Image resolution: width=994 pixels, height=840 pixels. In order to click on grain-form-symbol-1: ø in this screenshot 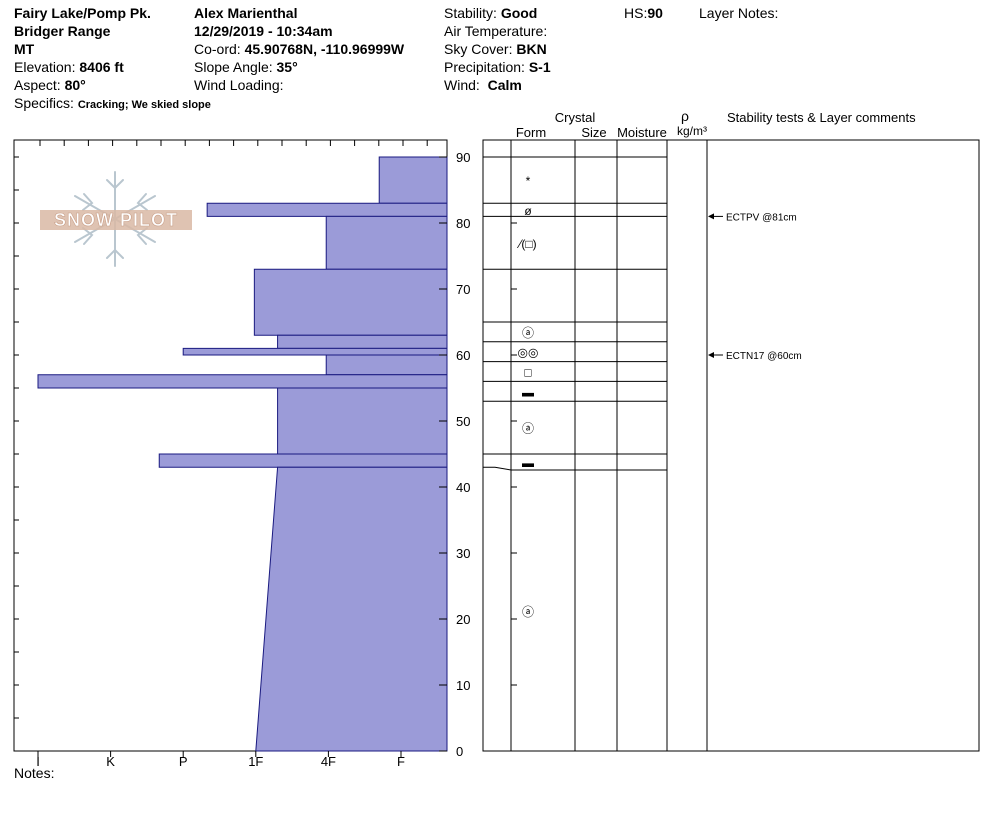, I will do `click(528, 211)`.